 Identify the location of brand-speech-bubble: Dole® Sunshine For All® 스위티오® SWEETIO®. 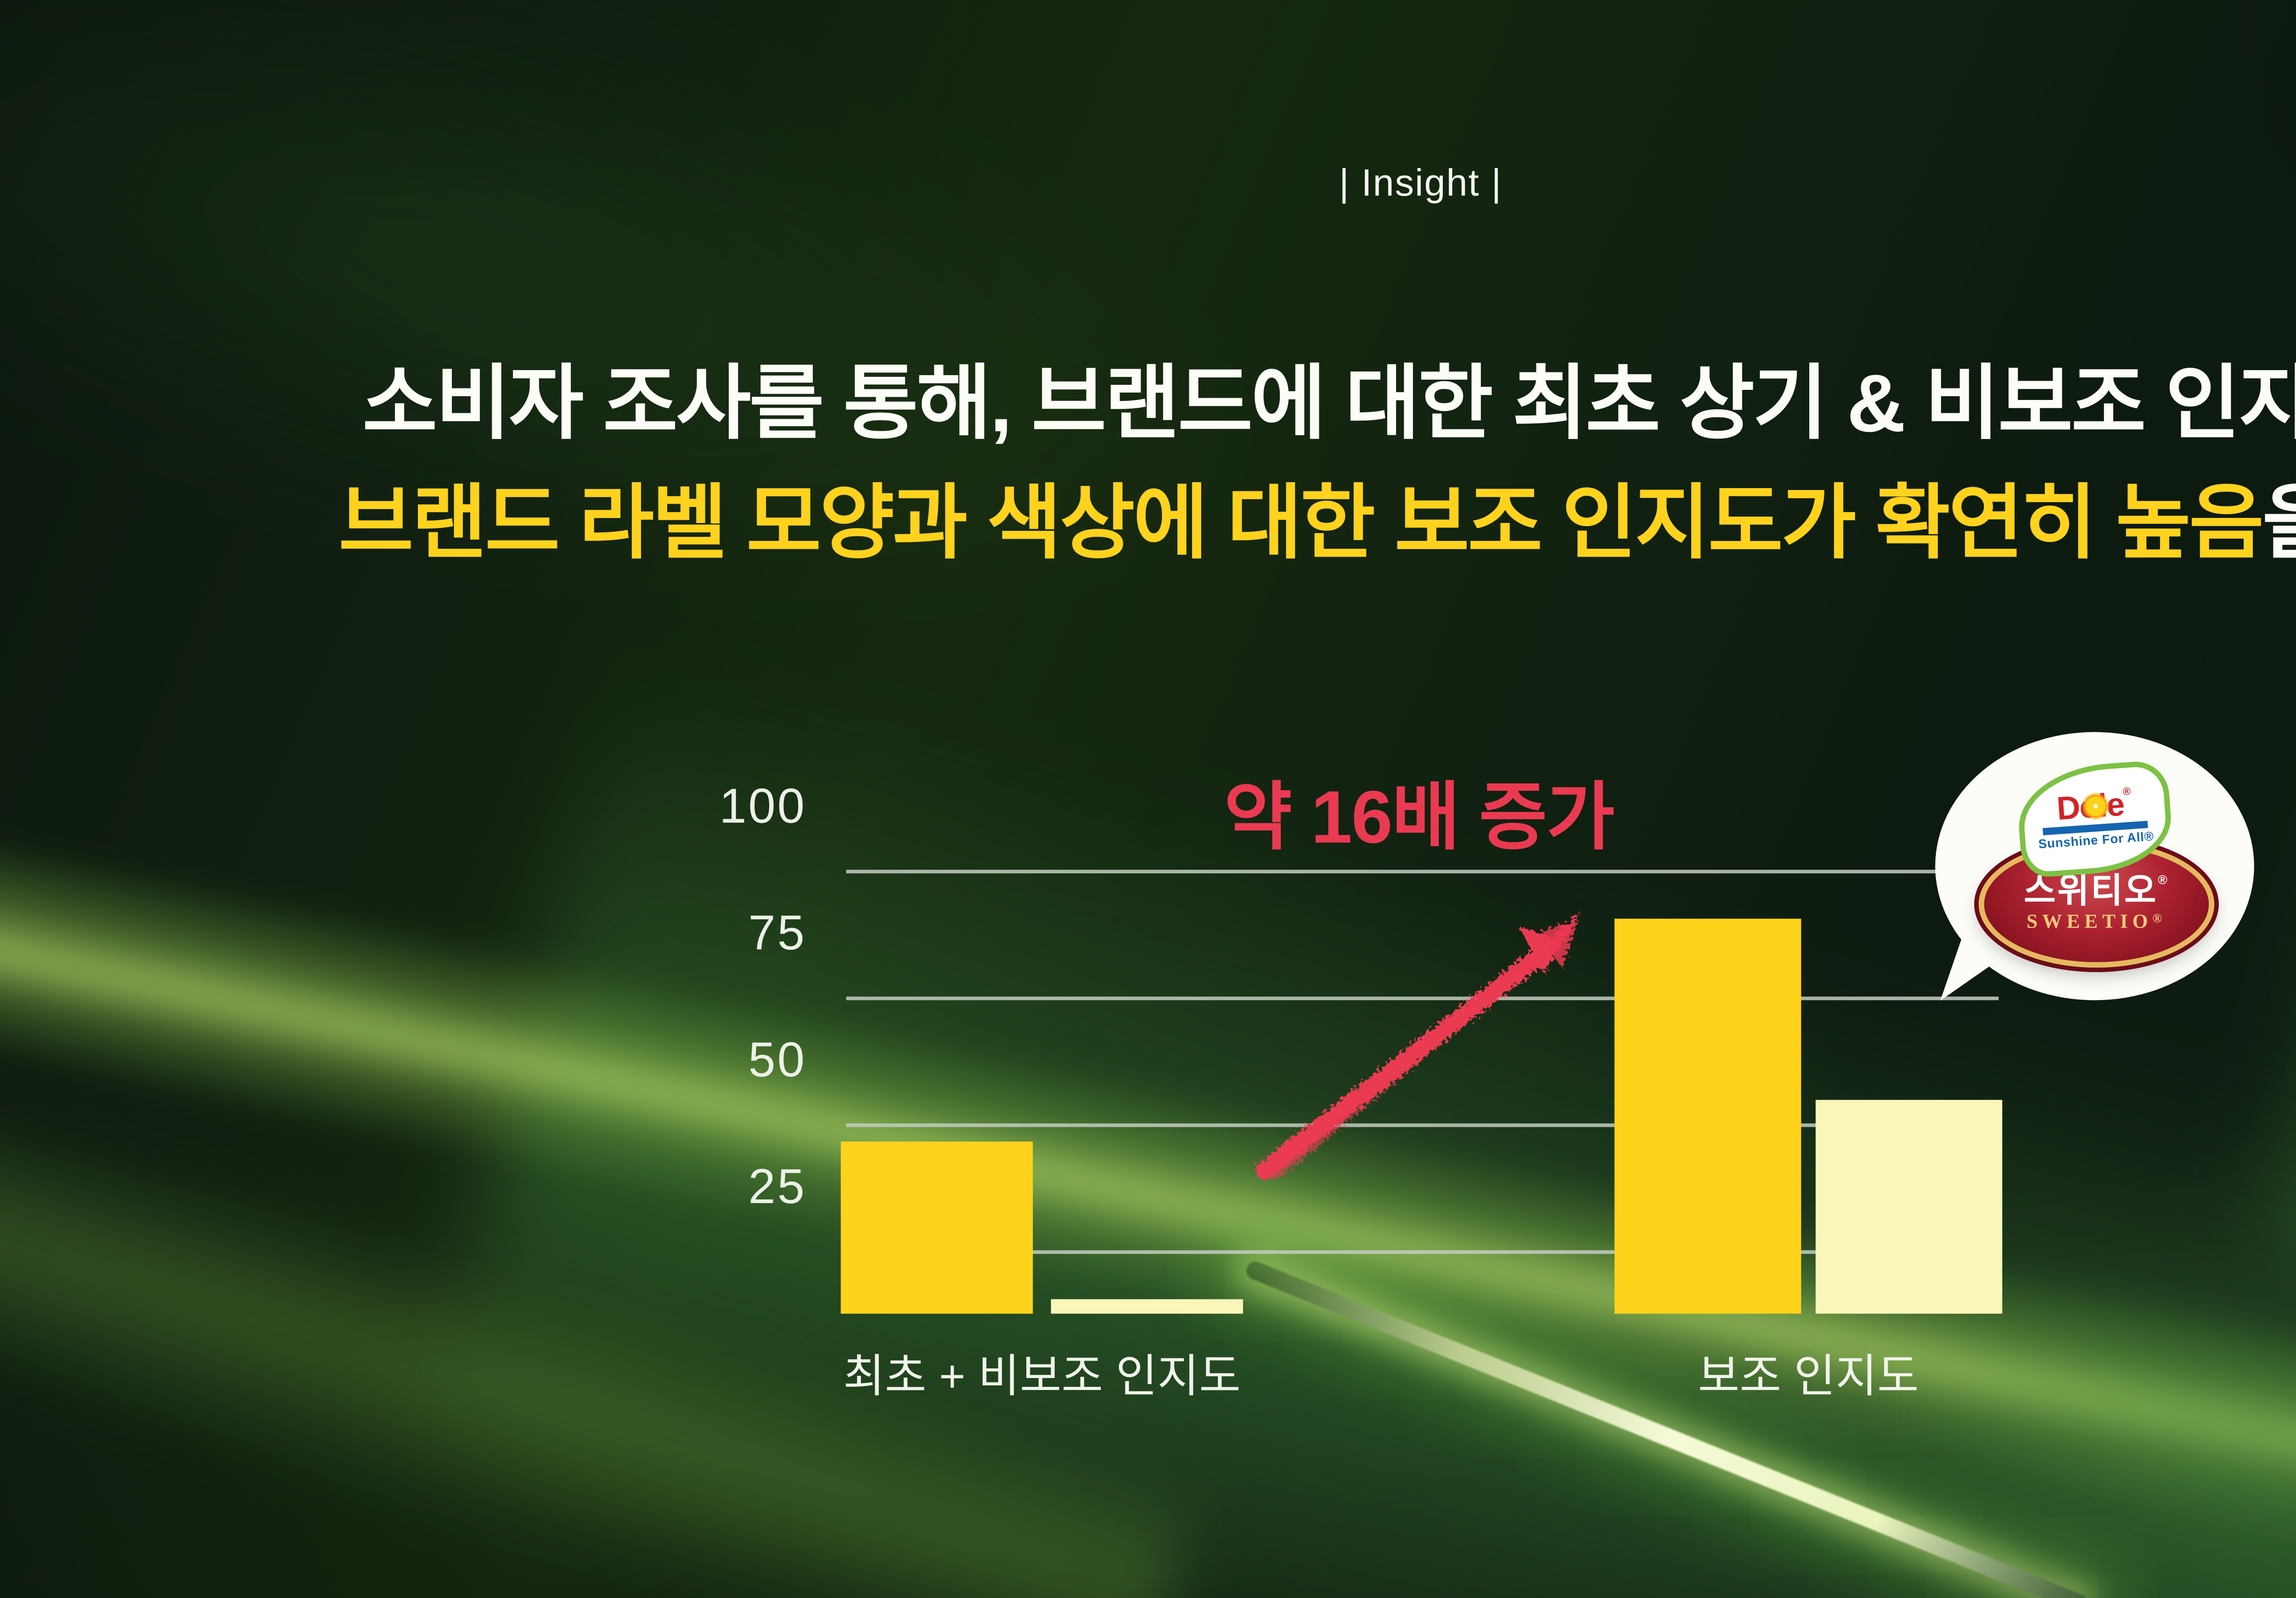
(2094, 867).